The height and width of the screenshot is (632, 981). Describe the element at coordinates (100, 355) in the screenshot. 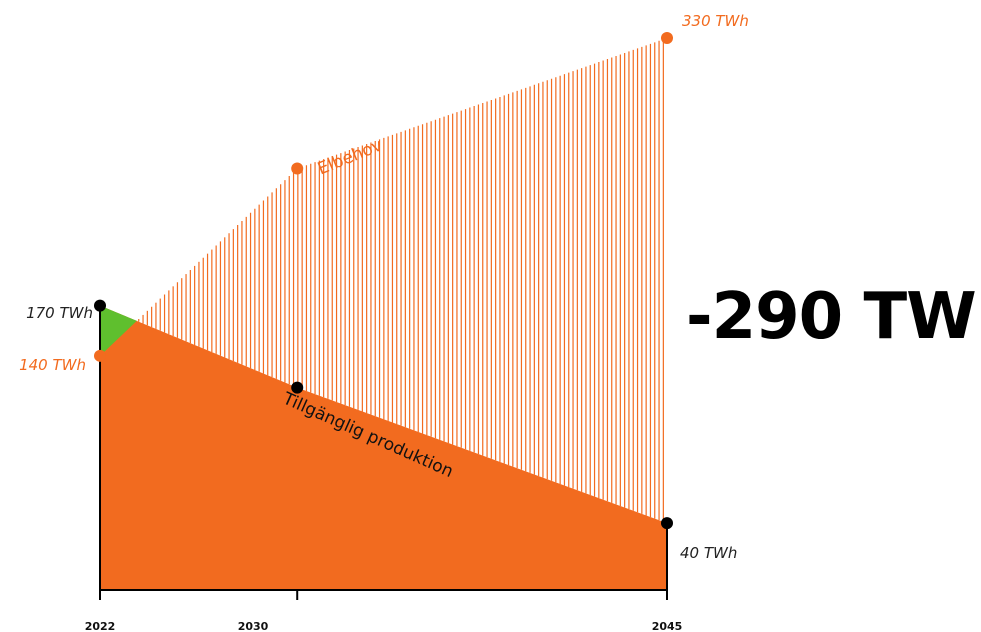

I see `demand-point-2022` at that location.